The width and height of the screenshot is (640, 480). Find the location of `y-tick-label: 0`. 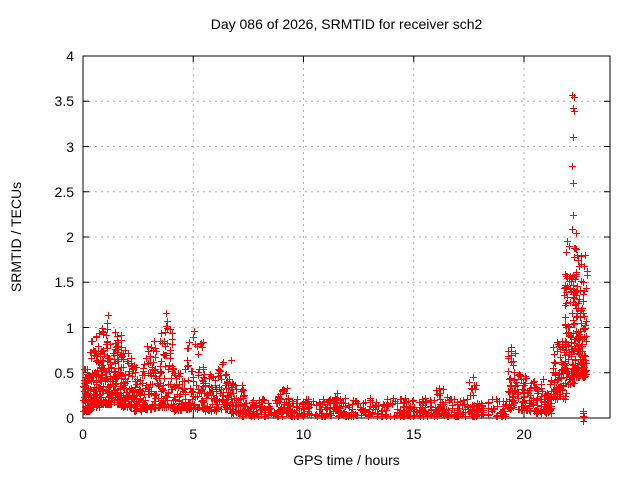

y-tick-label: 0 is located at coordinates (70, 418).